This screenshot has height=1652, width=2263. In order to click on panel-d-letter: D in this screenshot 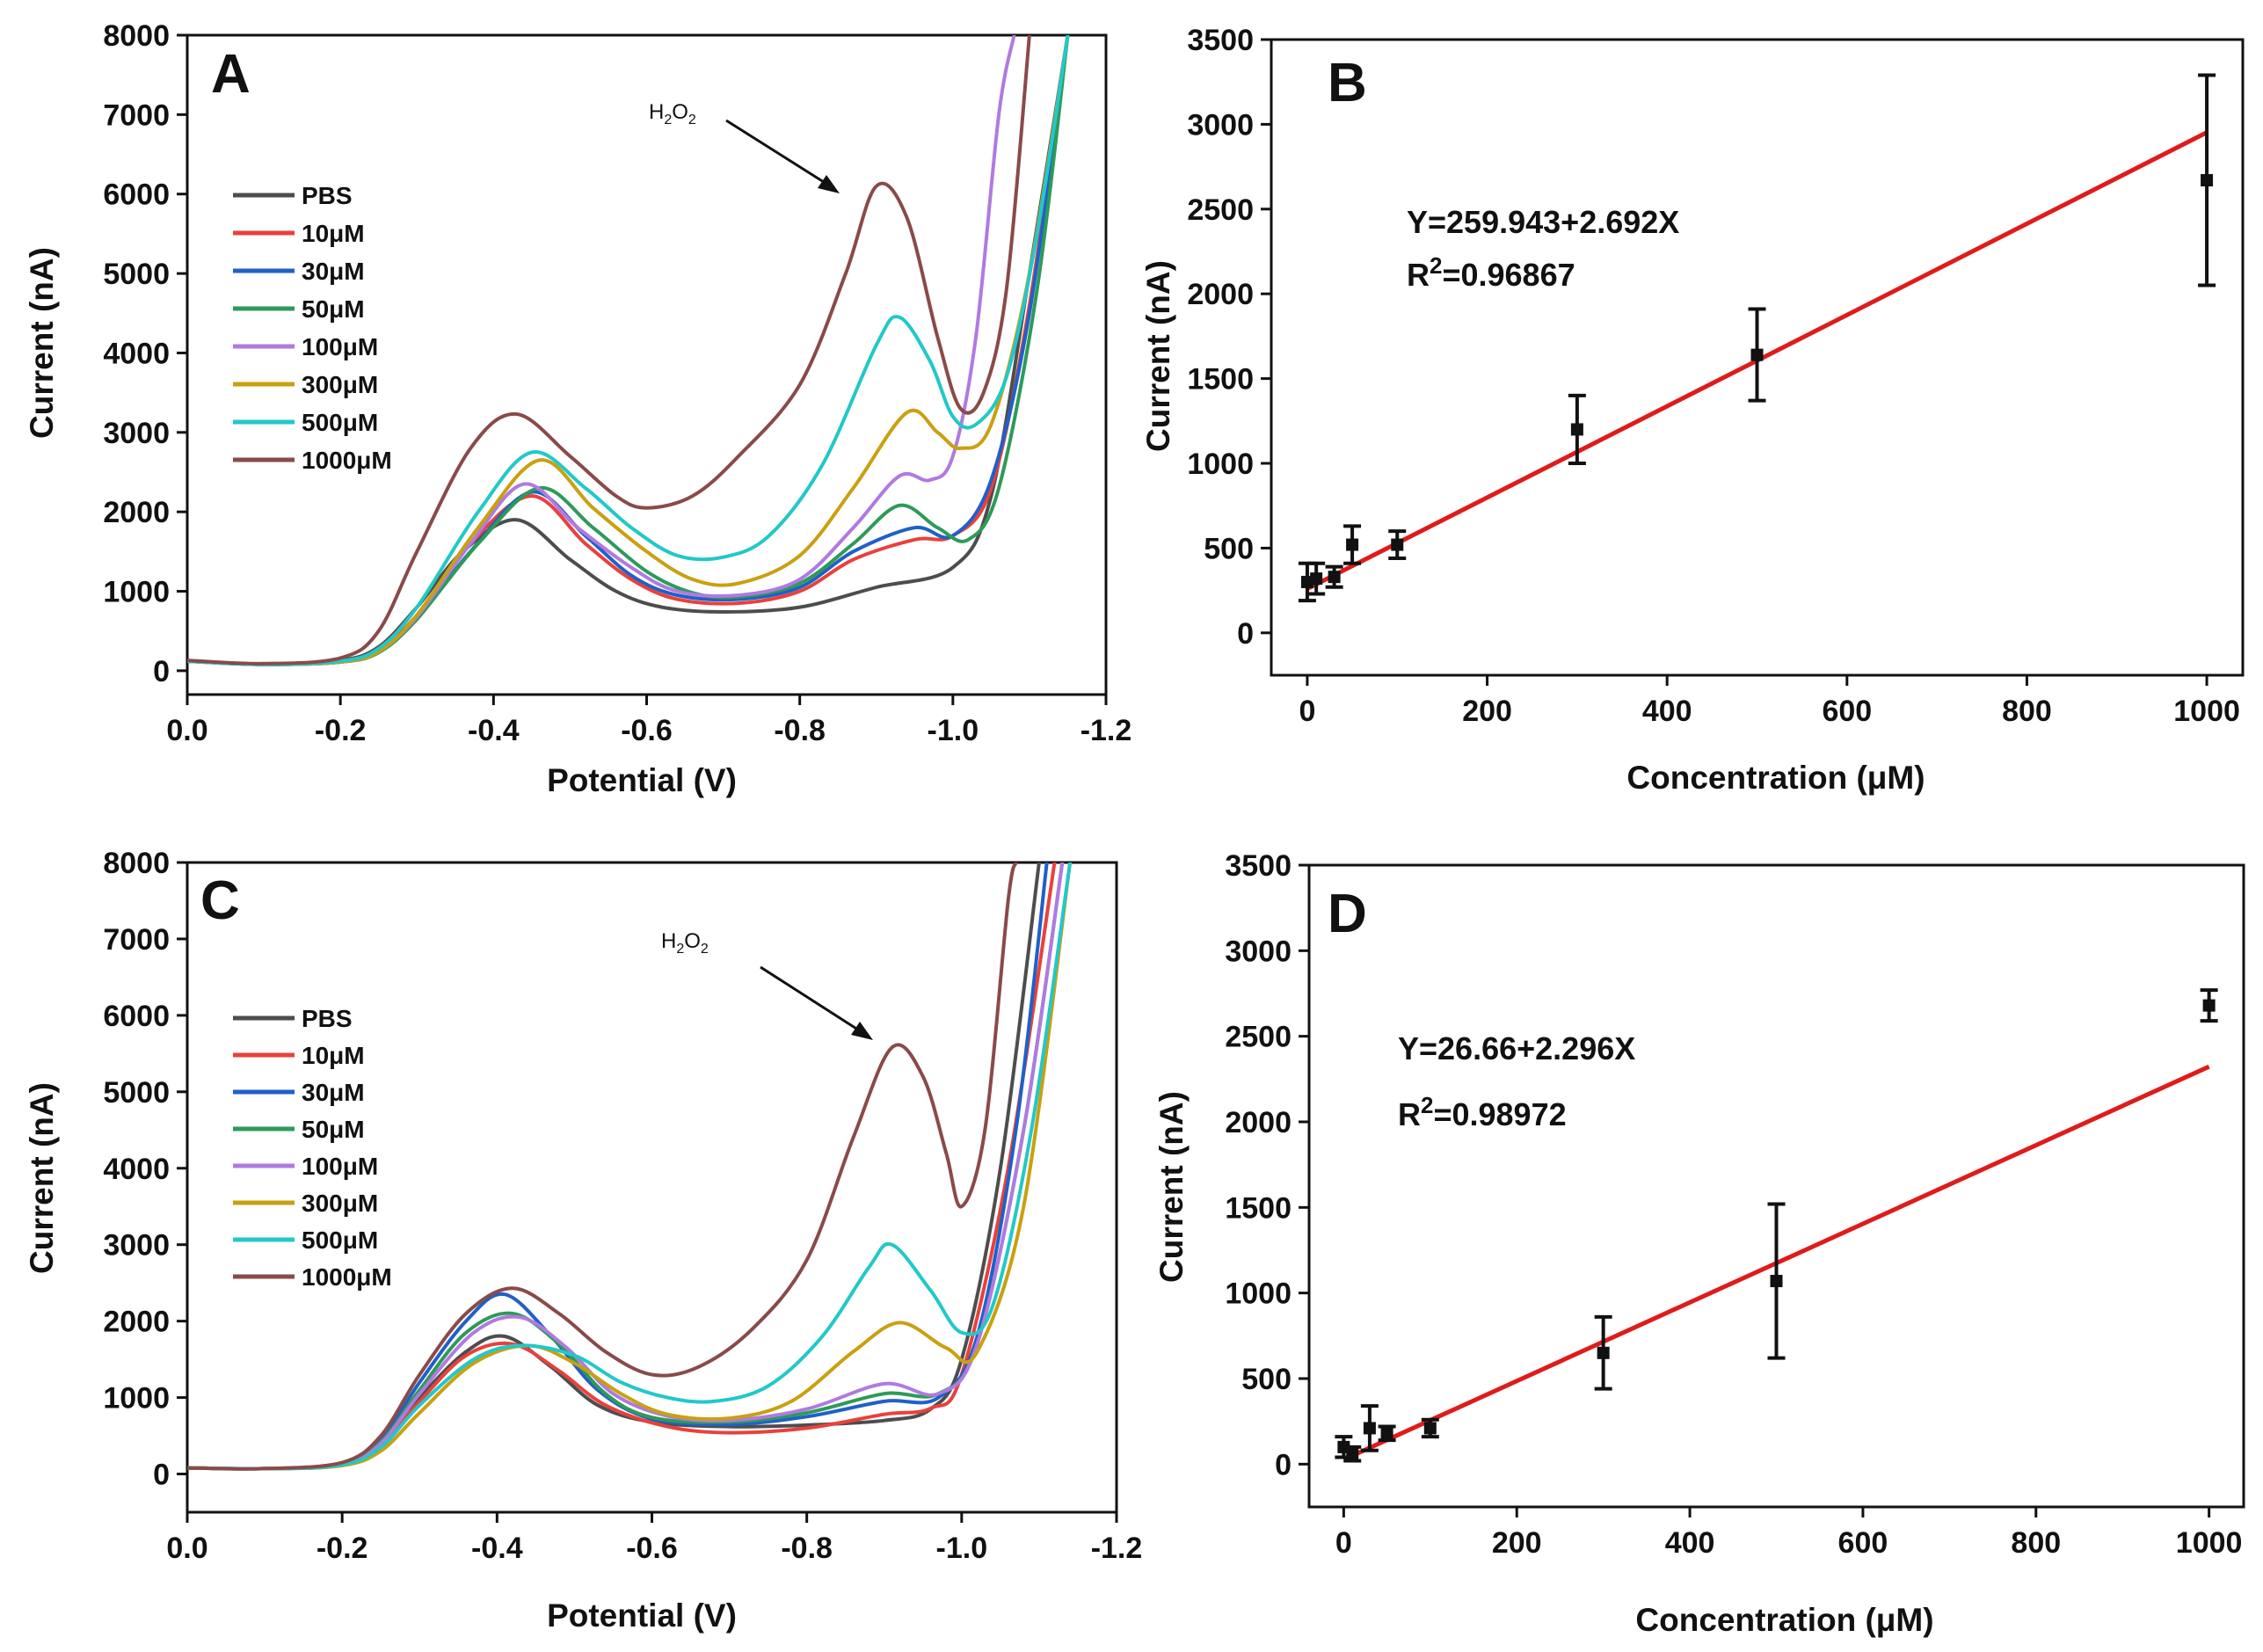, I will do `click(1347, 914)`.